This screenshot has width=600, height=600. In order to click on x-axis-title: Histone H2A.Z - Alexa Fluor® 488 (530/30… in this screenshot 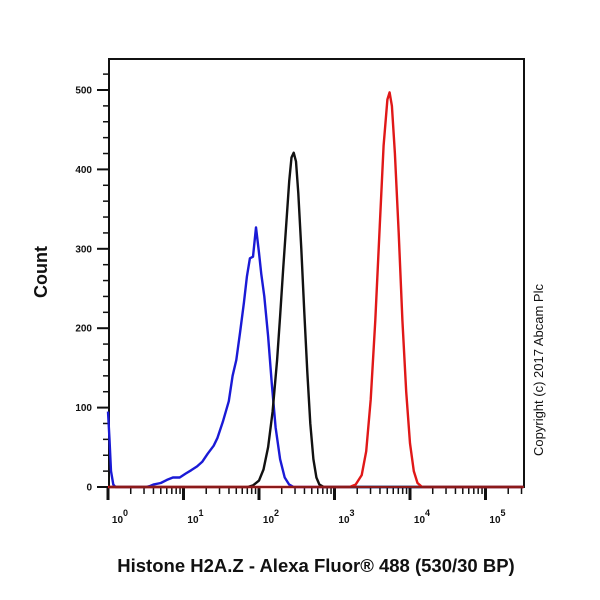, I will do `click(315, 565)`.